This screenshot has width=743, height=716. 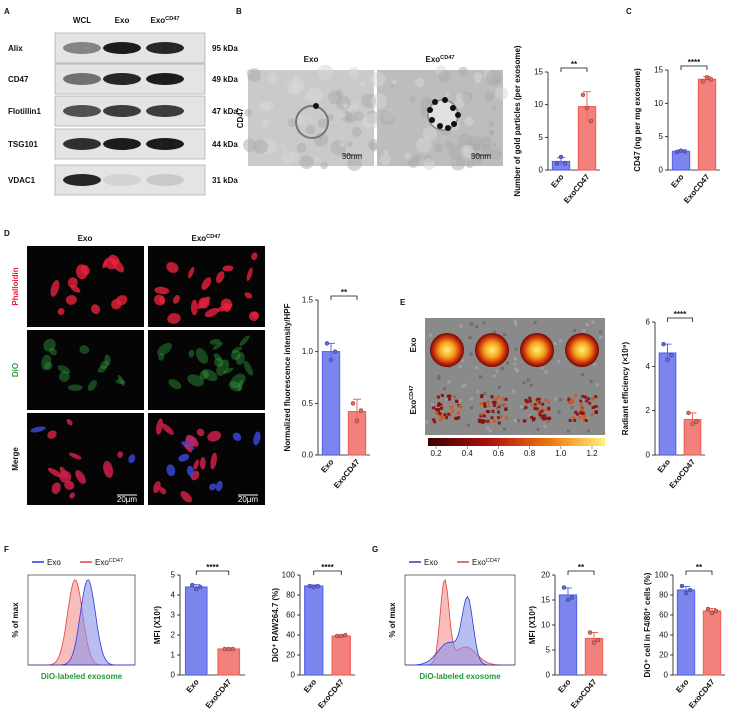 What do you see at coordinates (122, 20) in the screenshot?
I see `lane-label: Exo` at bounding box center [122, 20].